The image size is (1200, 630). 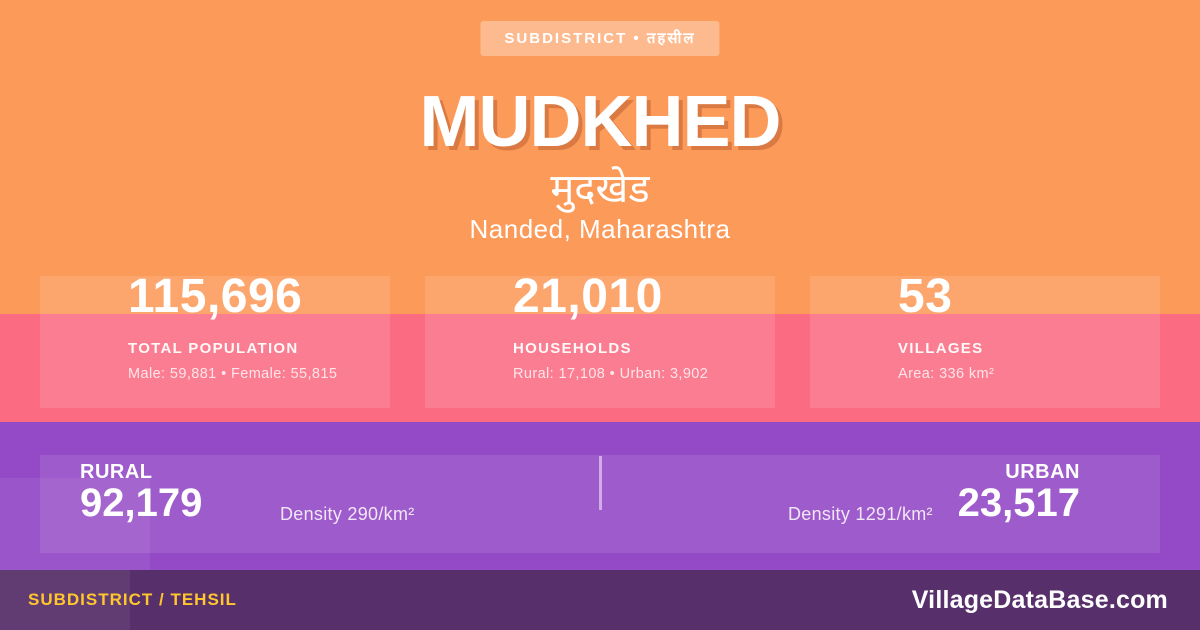 What do you see at coordinates (588, 296) in the screenshot?
I see `stat-value-households: 21,010` at bounding box center [588, 296].